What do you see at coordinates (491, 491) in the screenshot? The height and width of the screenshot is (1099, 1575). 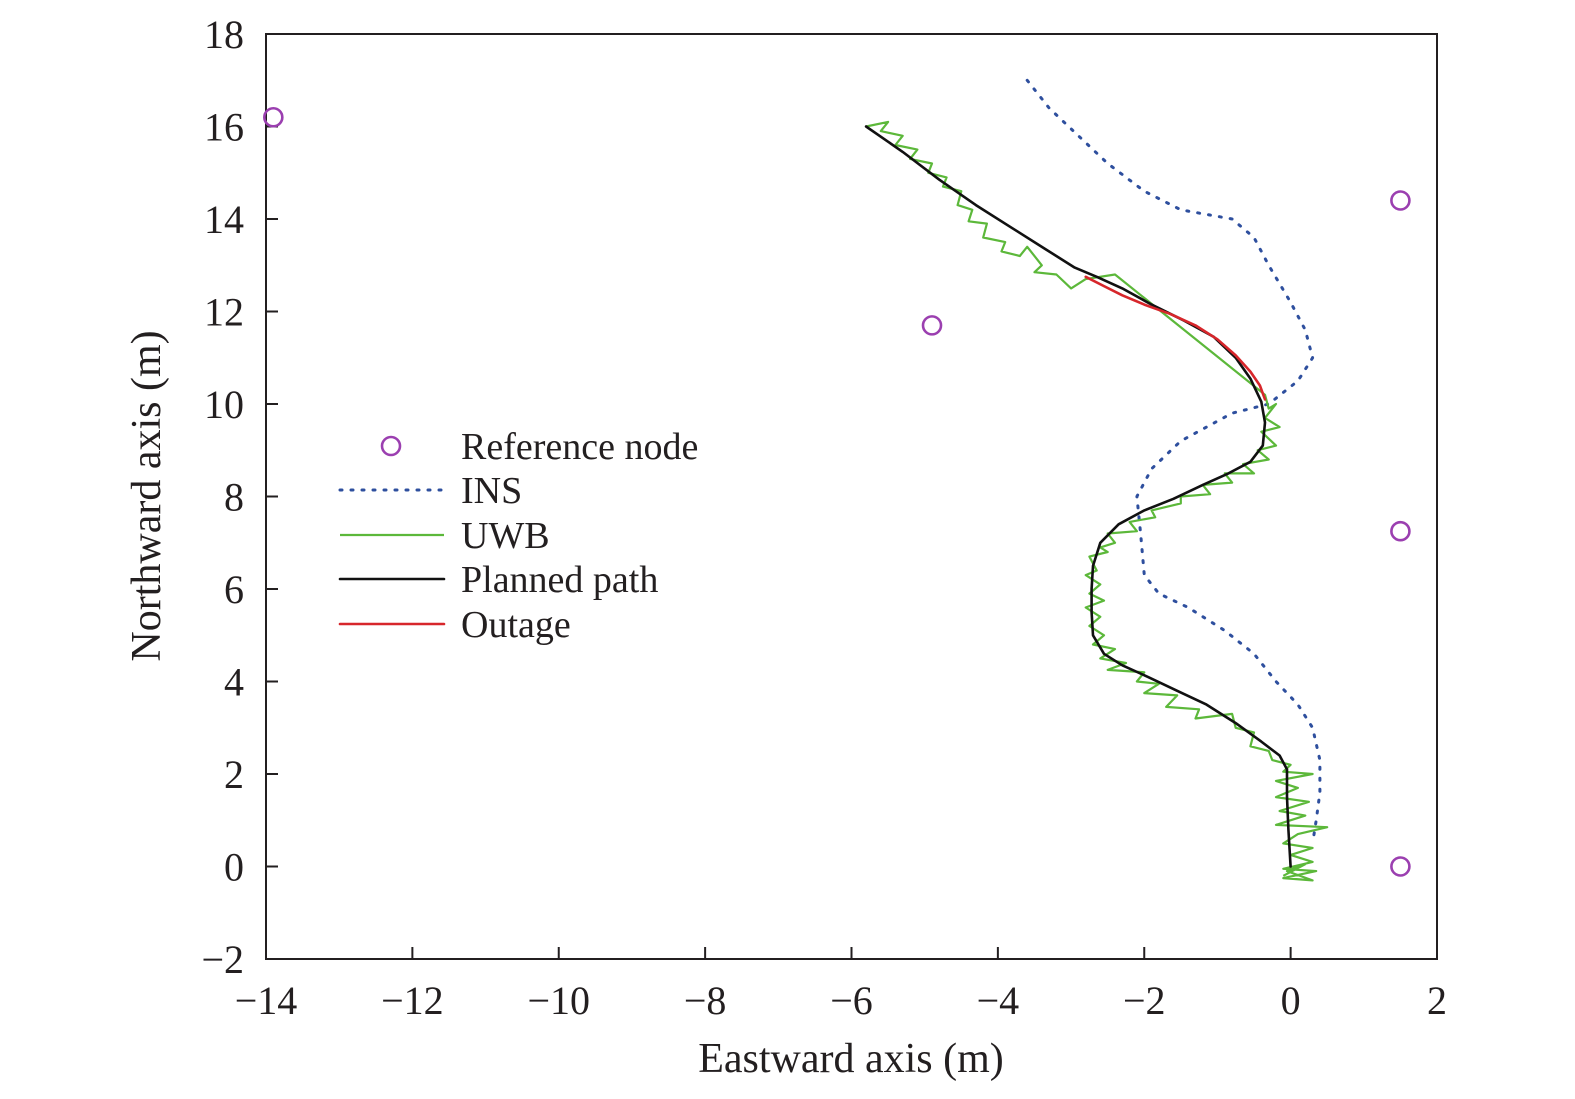 I see `legend-label-ins: INS` at bounding box center [491, 491].